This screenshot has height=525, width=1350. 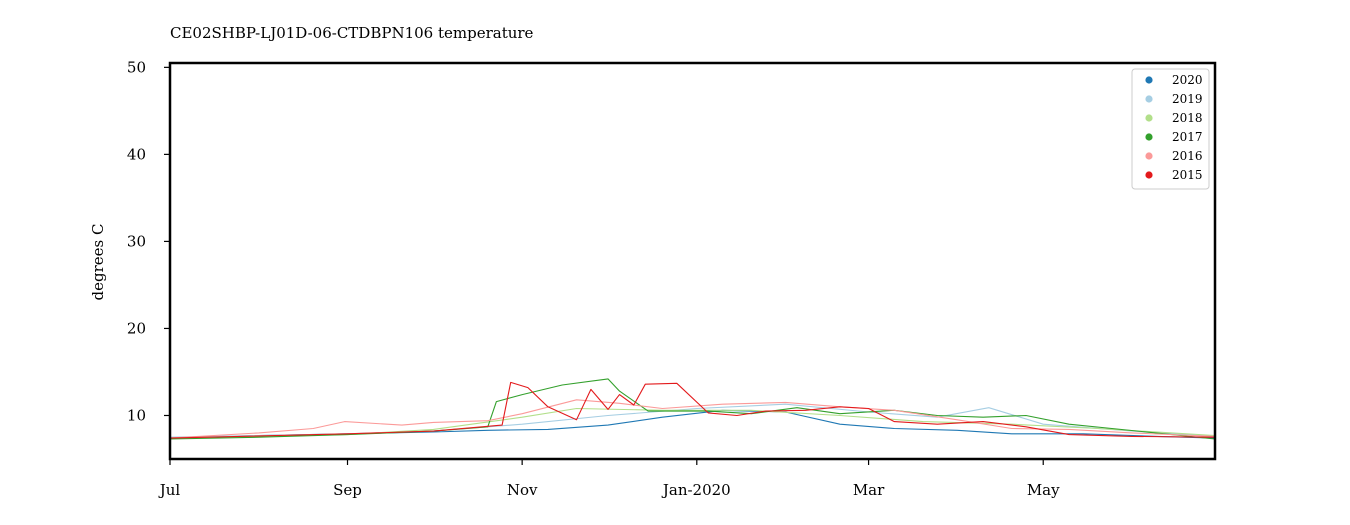 What do you see at coordinates (1149, 137) in the screenshot?
I see `legend-marker-2017` at bounding box center [1149, 137].